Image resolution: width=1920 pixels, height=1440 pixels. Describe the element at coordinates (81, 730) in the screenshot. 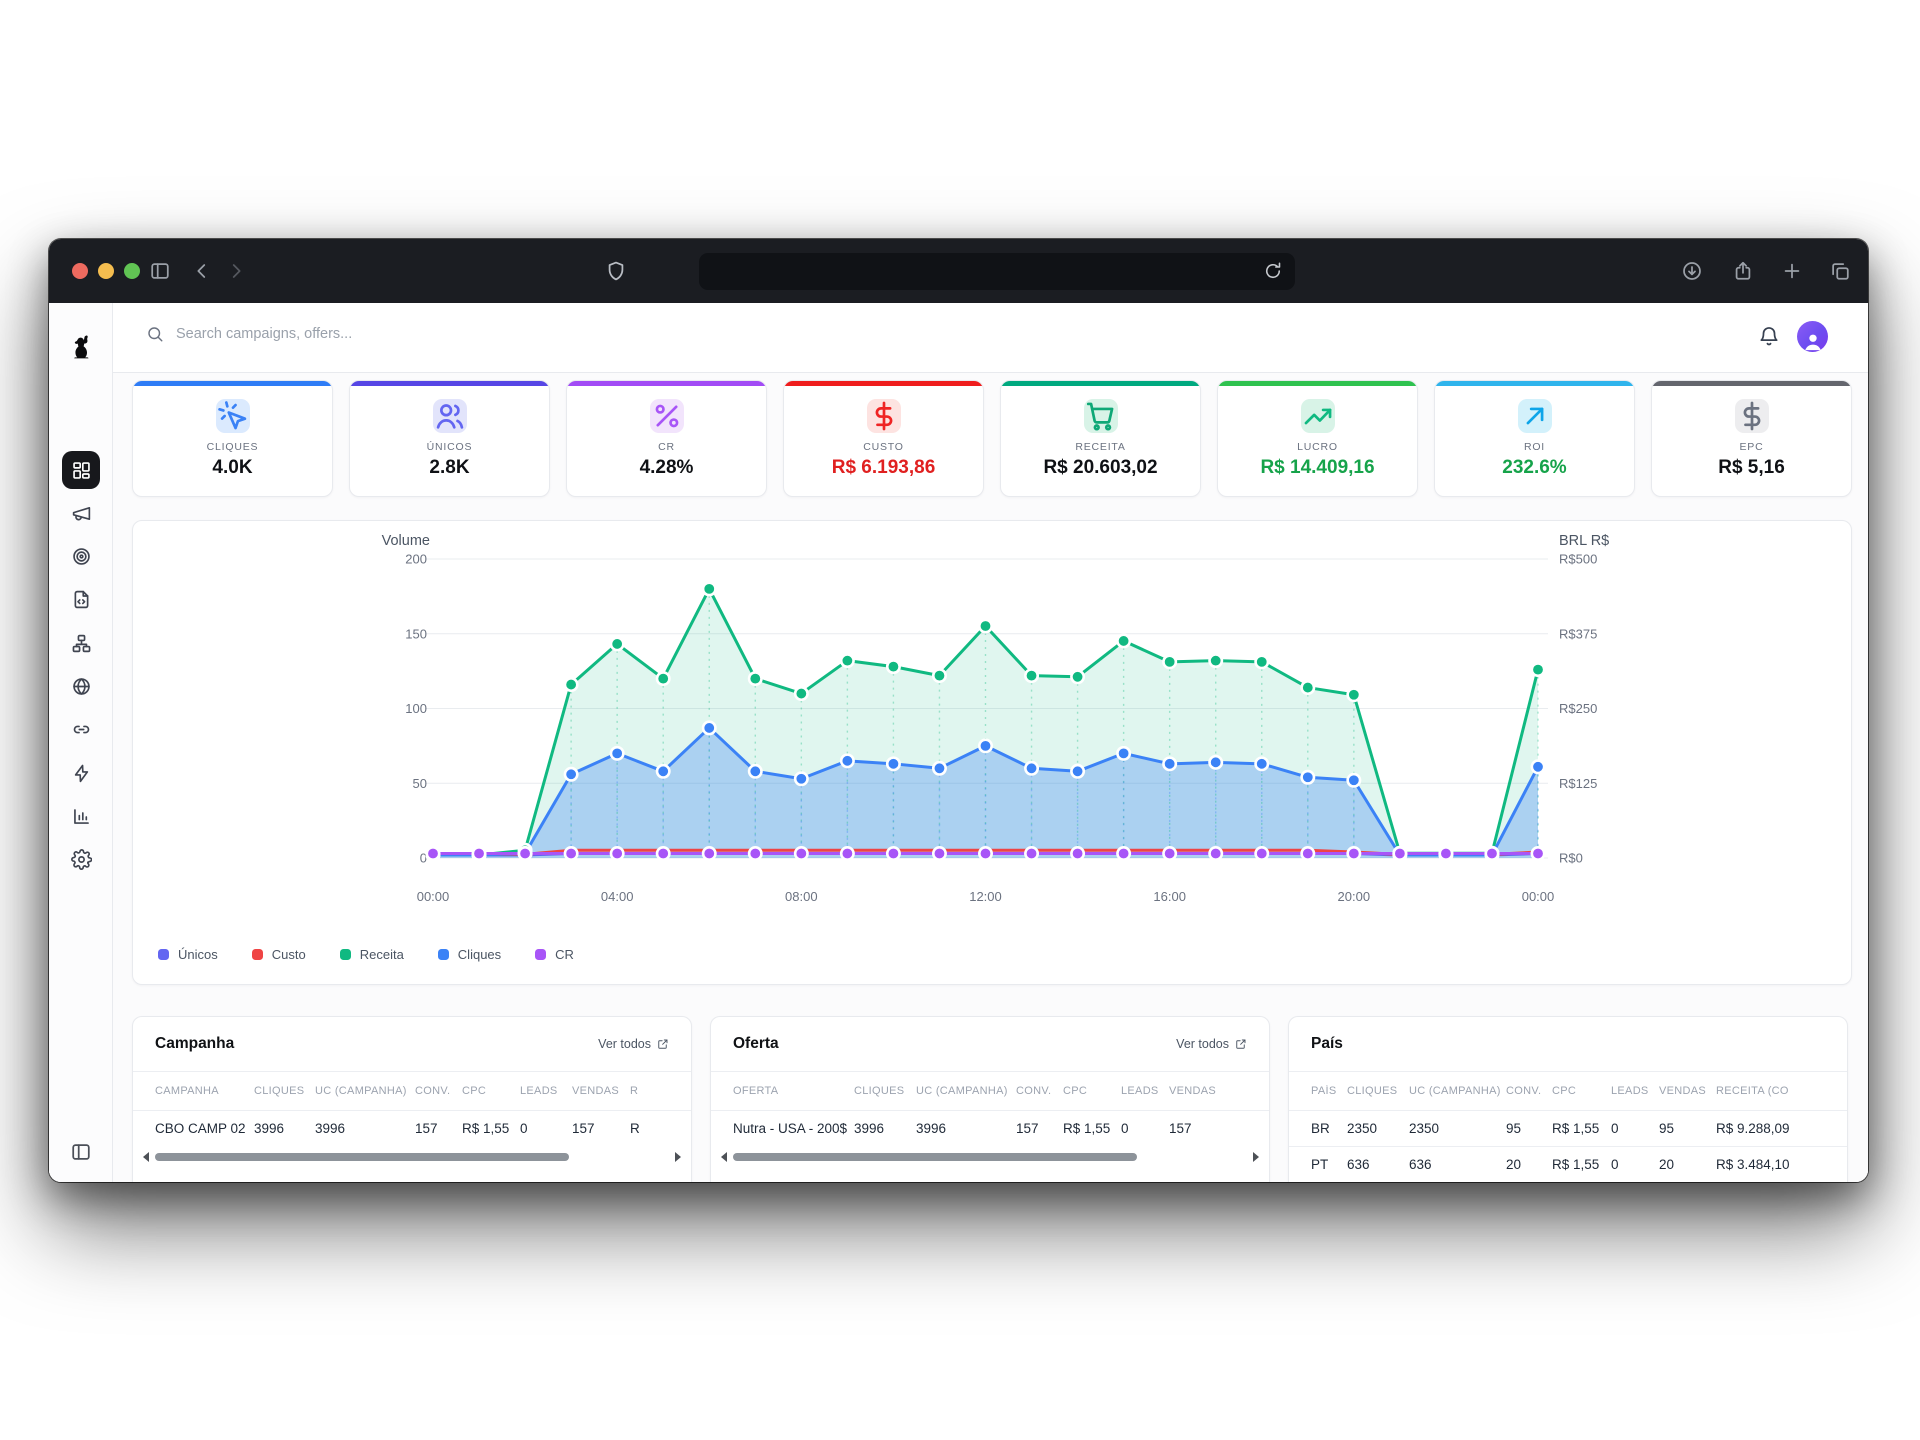

I see `sidebar-item-links` at that location.